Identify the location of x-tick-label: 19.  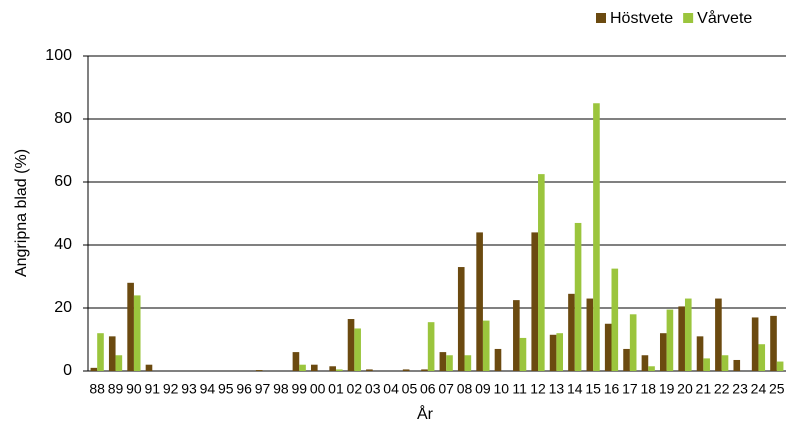
(667, 389).